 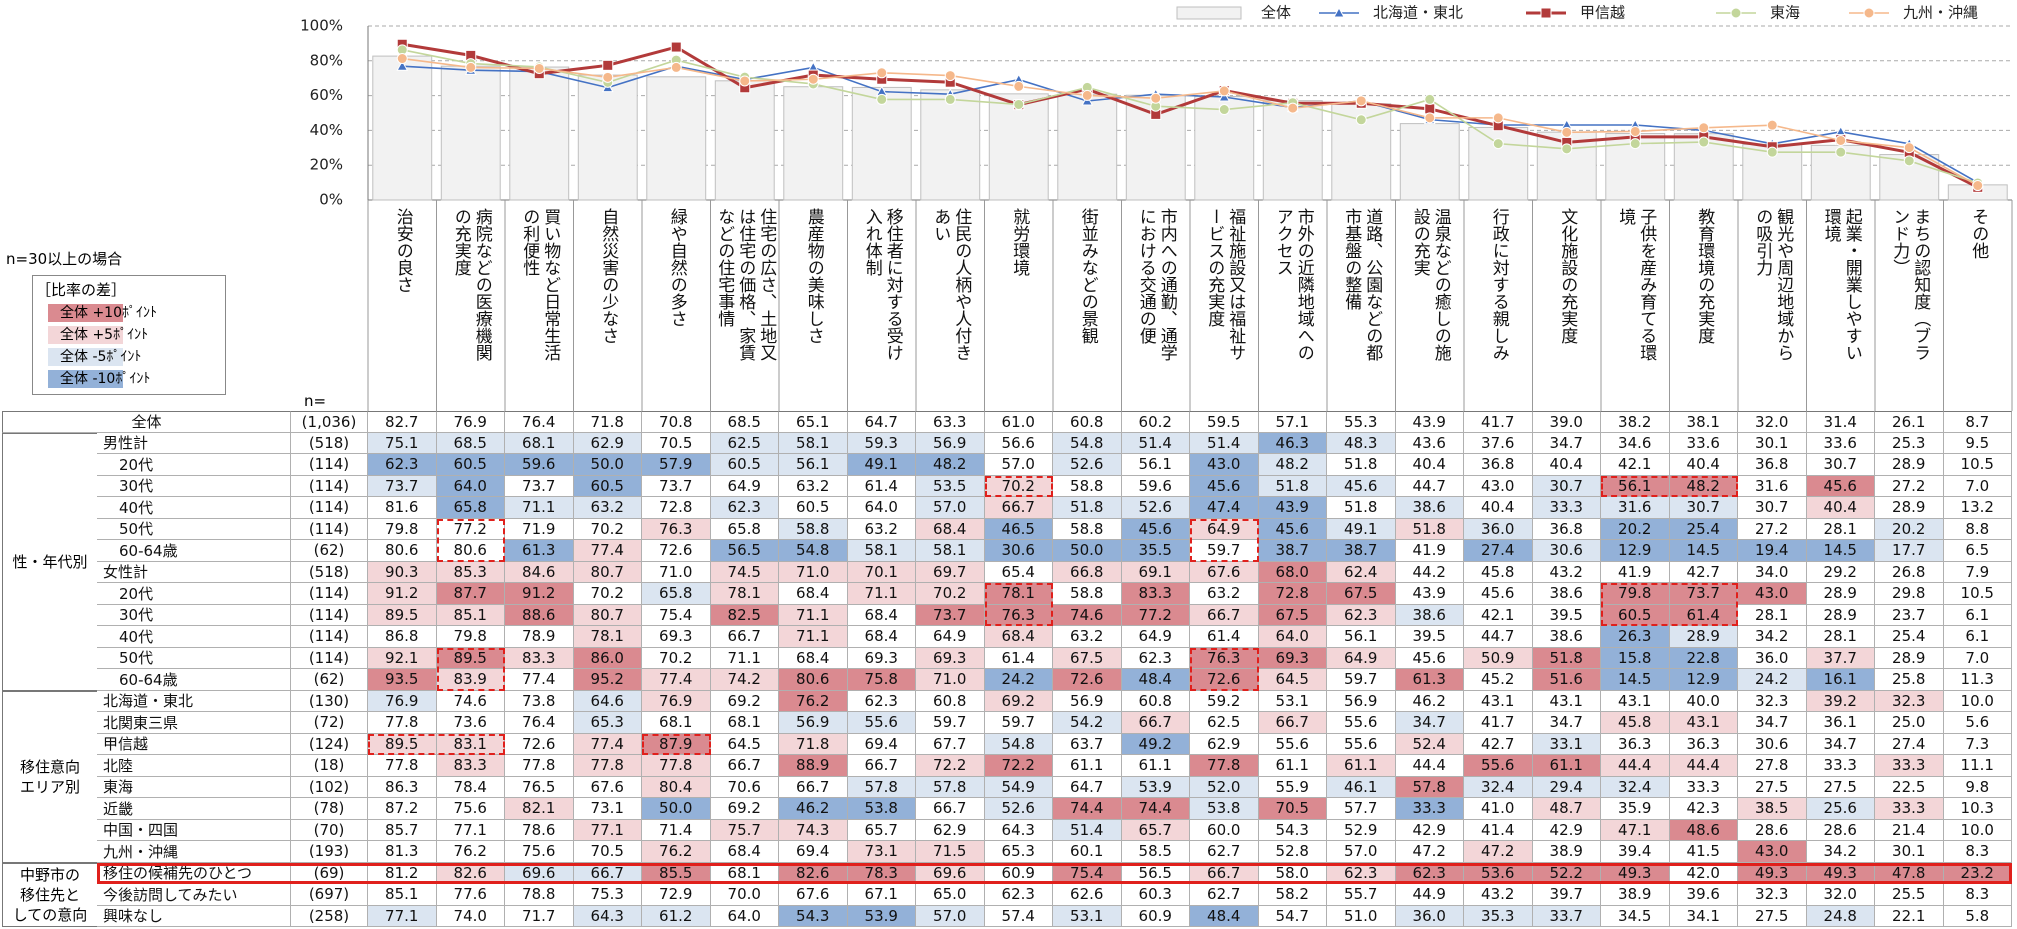 I want to click on row-label: 九州・沖縄, so click(x=194, y=852).